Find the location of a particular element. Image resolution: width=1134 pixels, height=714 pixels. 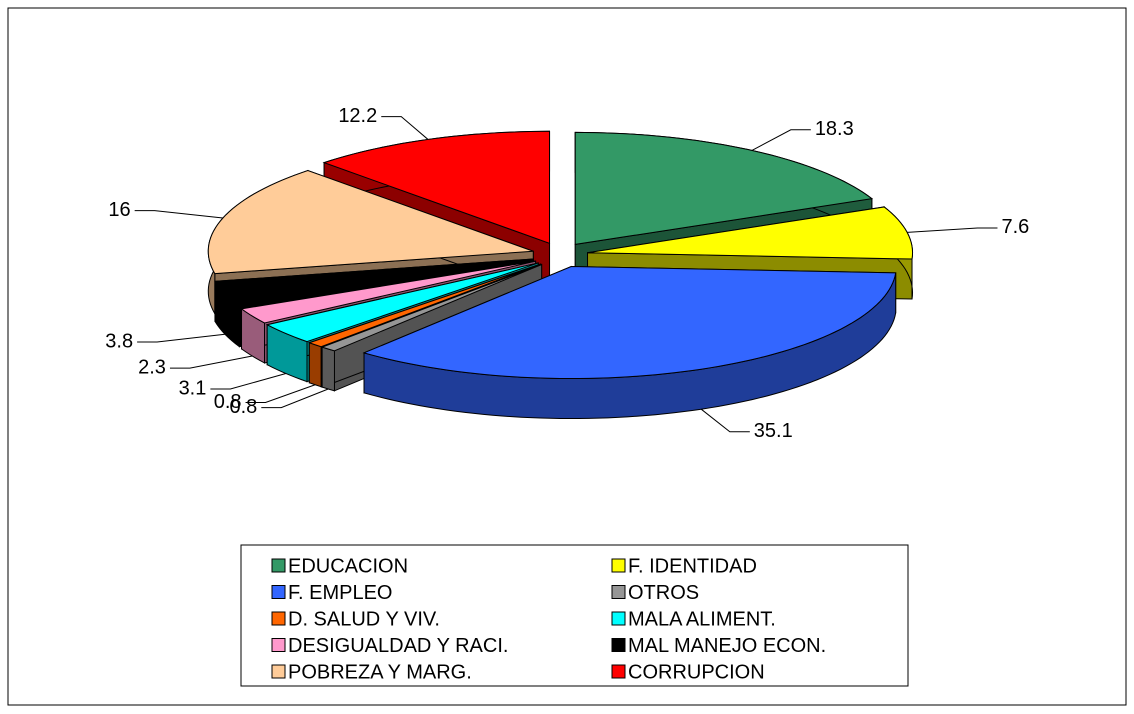

legend-label: CORRUPCION is located at coordinates (696, 672).